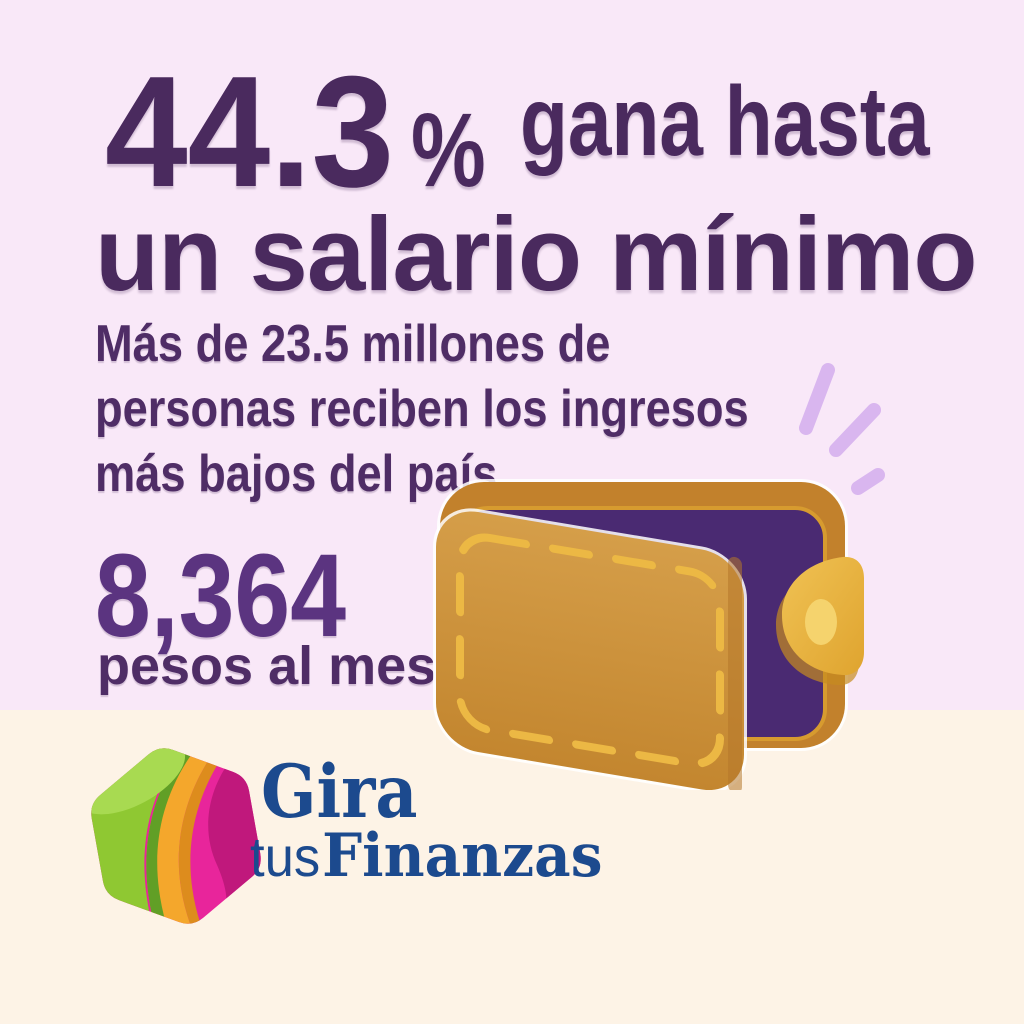 Image resolution: width=1024 pixels, height=1024 pixels. I want to click on subtitle-line-2: personas reciben los ingresos, so click(422, 409).